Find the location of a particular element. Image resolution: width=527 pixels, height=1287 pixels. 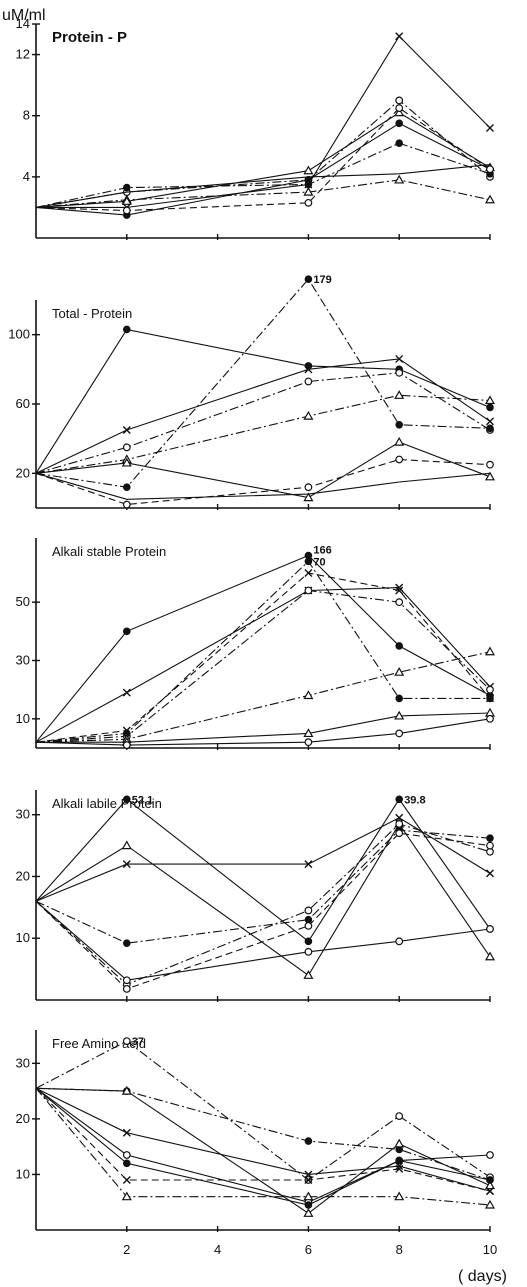

x-axis-ticks: 2 4 6 8 10 is located at coordinates (310, 1249).